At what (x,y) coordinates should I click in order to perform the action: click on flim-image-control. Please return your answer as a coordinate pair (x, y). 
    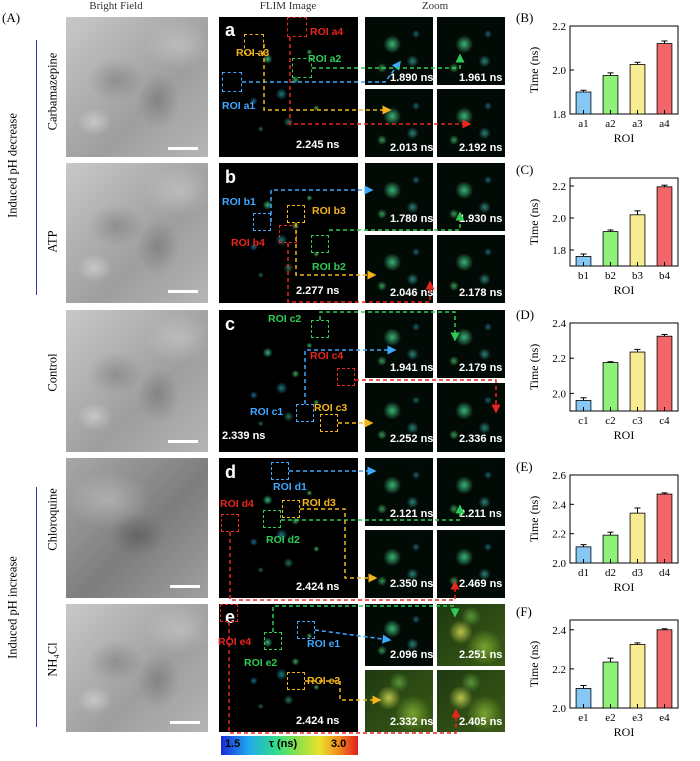
    Looking at the image, I should click on (288, 381).